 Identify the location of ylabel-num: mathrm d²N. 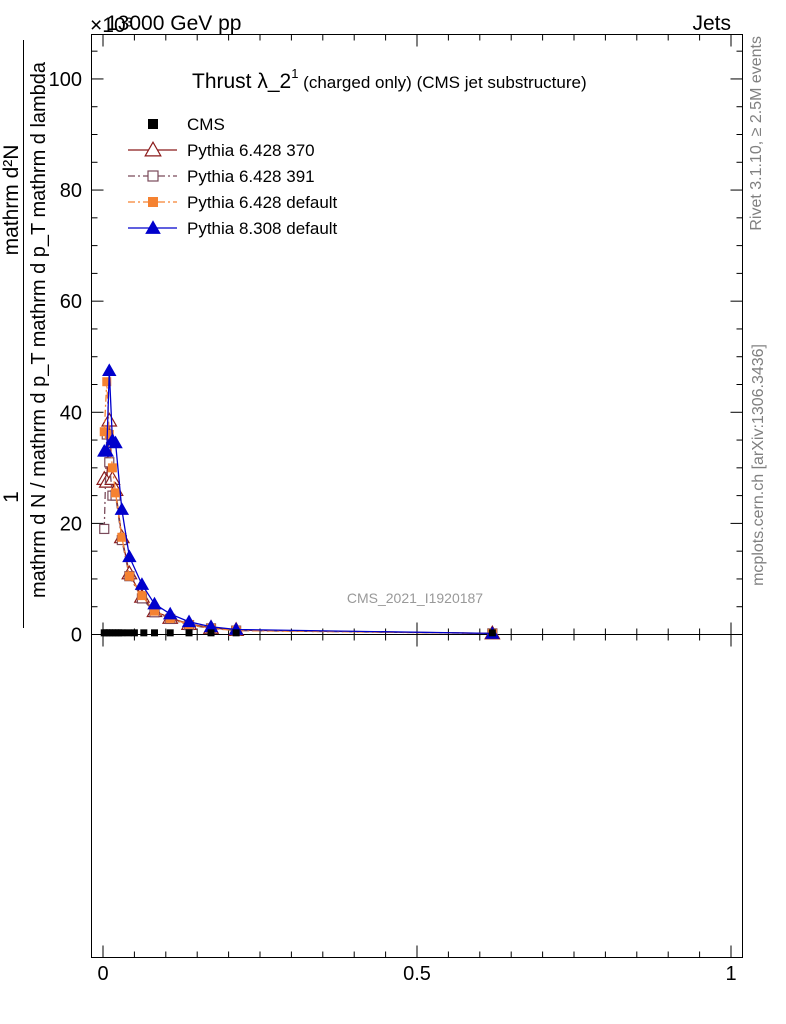
(11, 200).